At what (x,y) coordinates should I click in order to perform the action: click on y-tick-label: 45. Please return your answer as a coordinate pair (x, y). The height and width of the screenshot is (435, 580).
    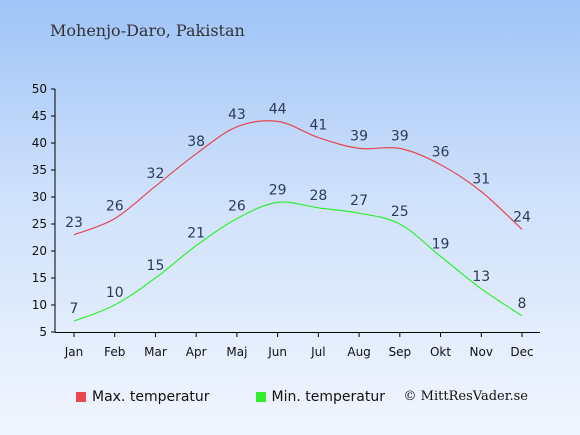
    Looking at the image, I should click on (39, 116).